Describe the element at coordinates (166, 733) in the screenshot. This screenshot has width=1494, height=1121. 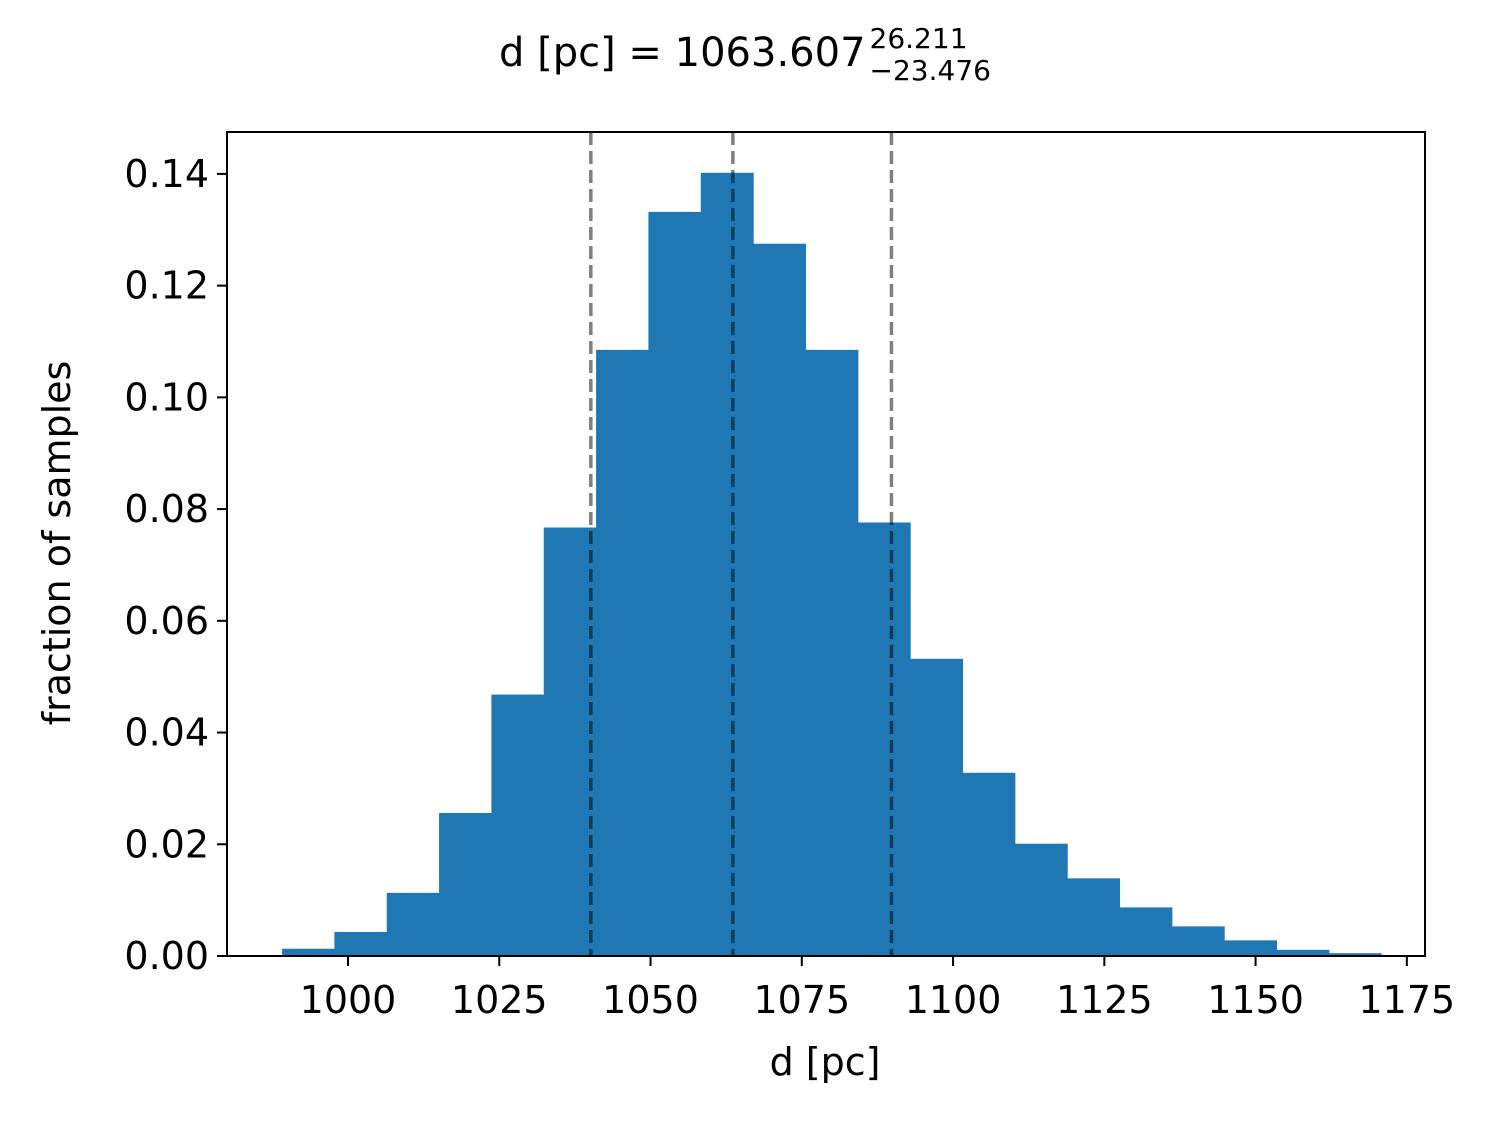
I see `y-tick-label: 0.04` at that location.